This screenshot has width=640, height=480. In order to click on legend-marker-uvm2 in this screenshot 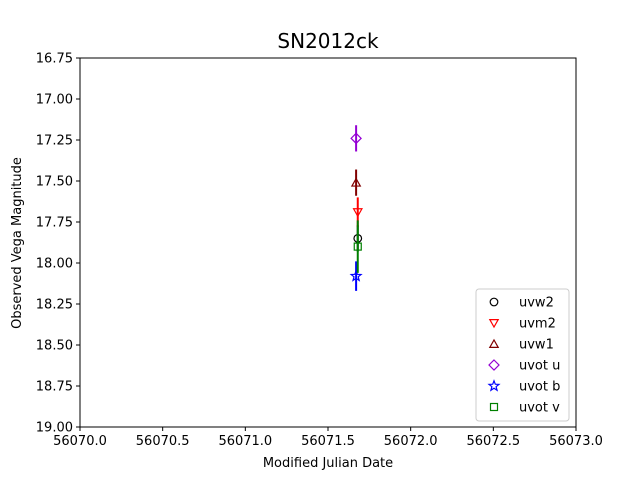, I will do `click(494, 324)`.